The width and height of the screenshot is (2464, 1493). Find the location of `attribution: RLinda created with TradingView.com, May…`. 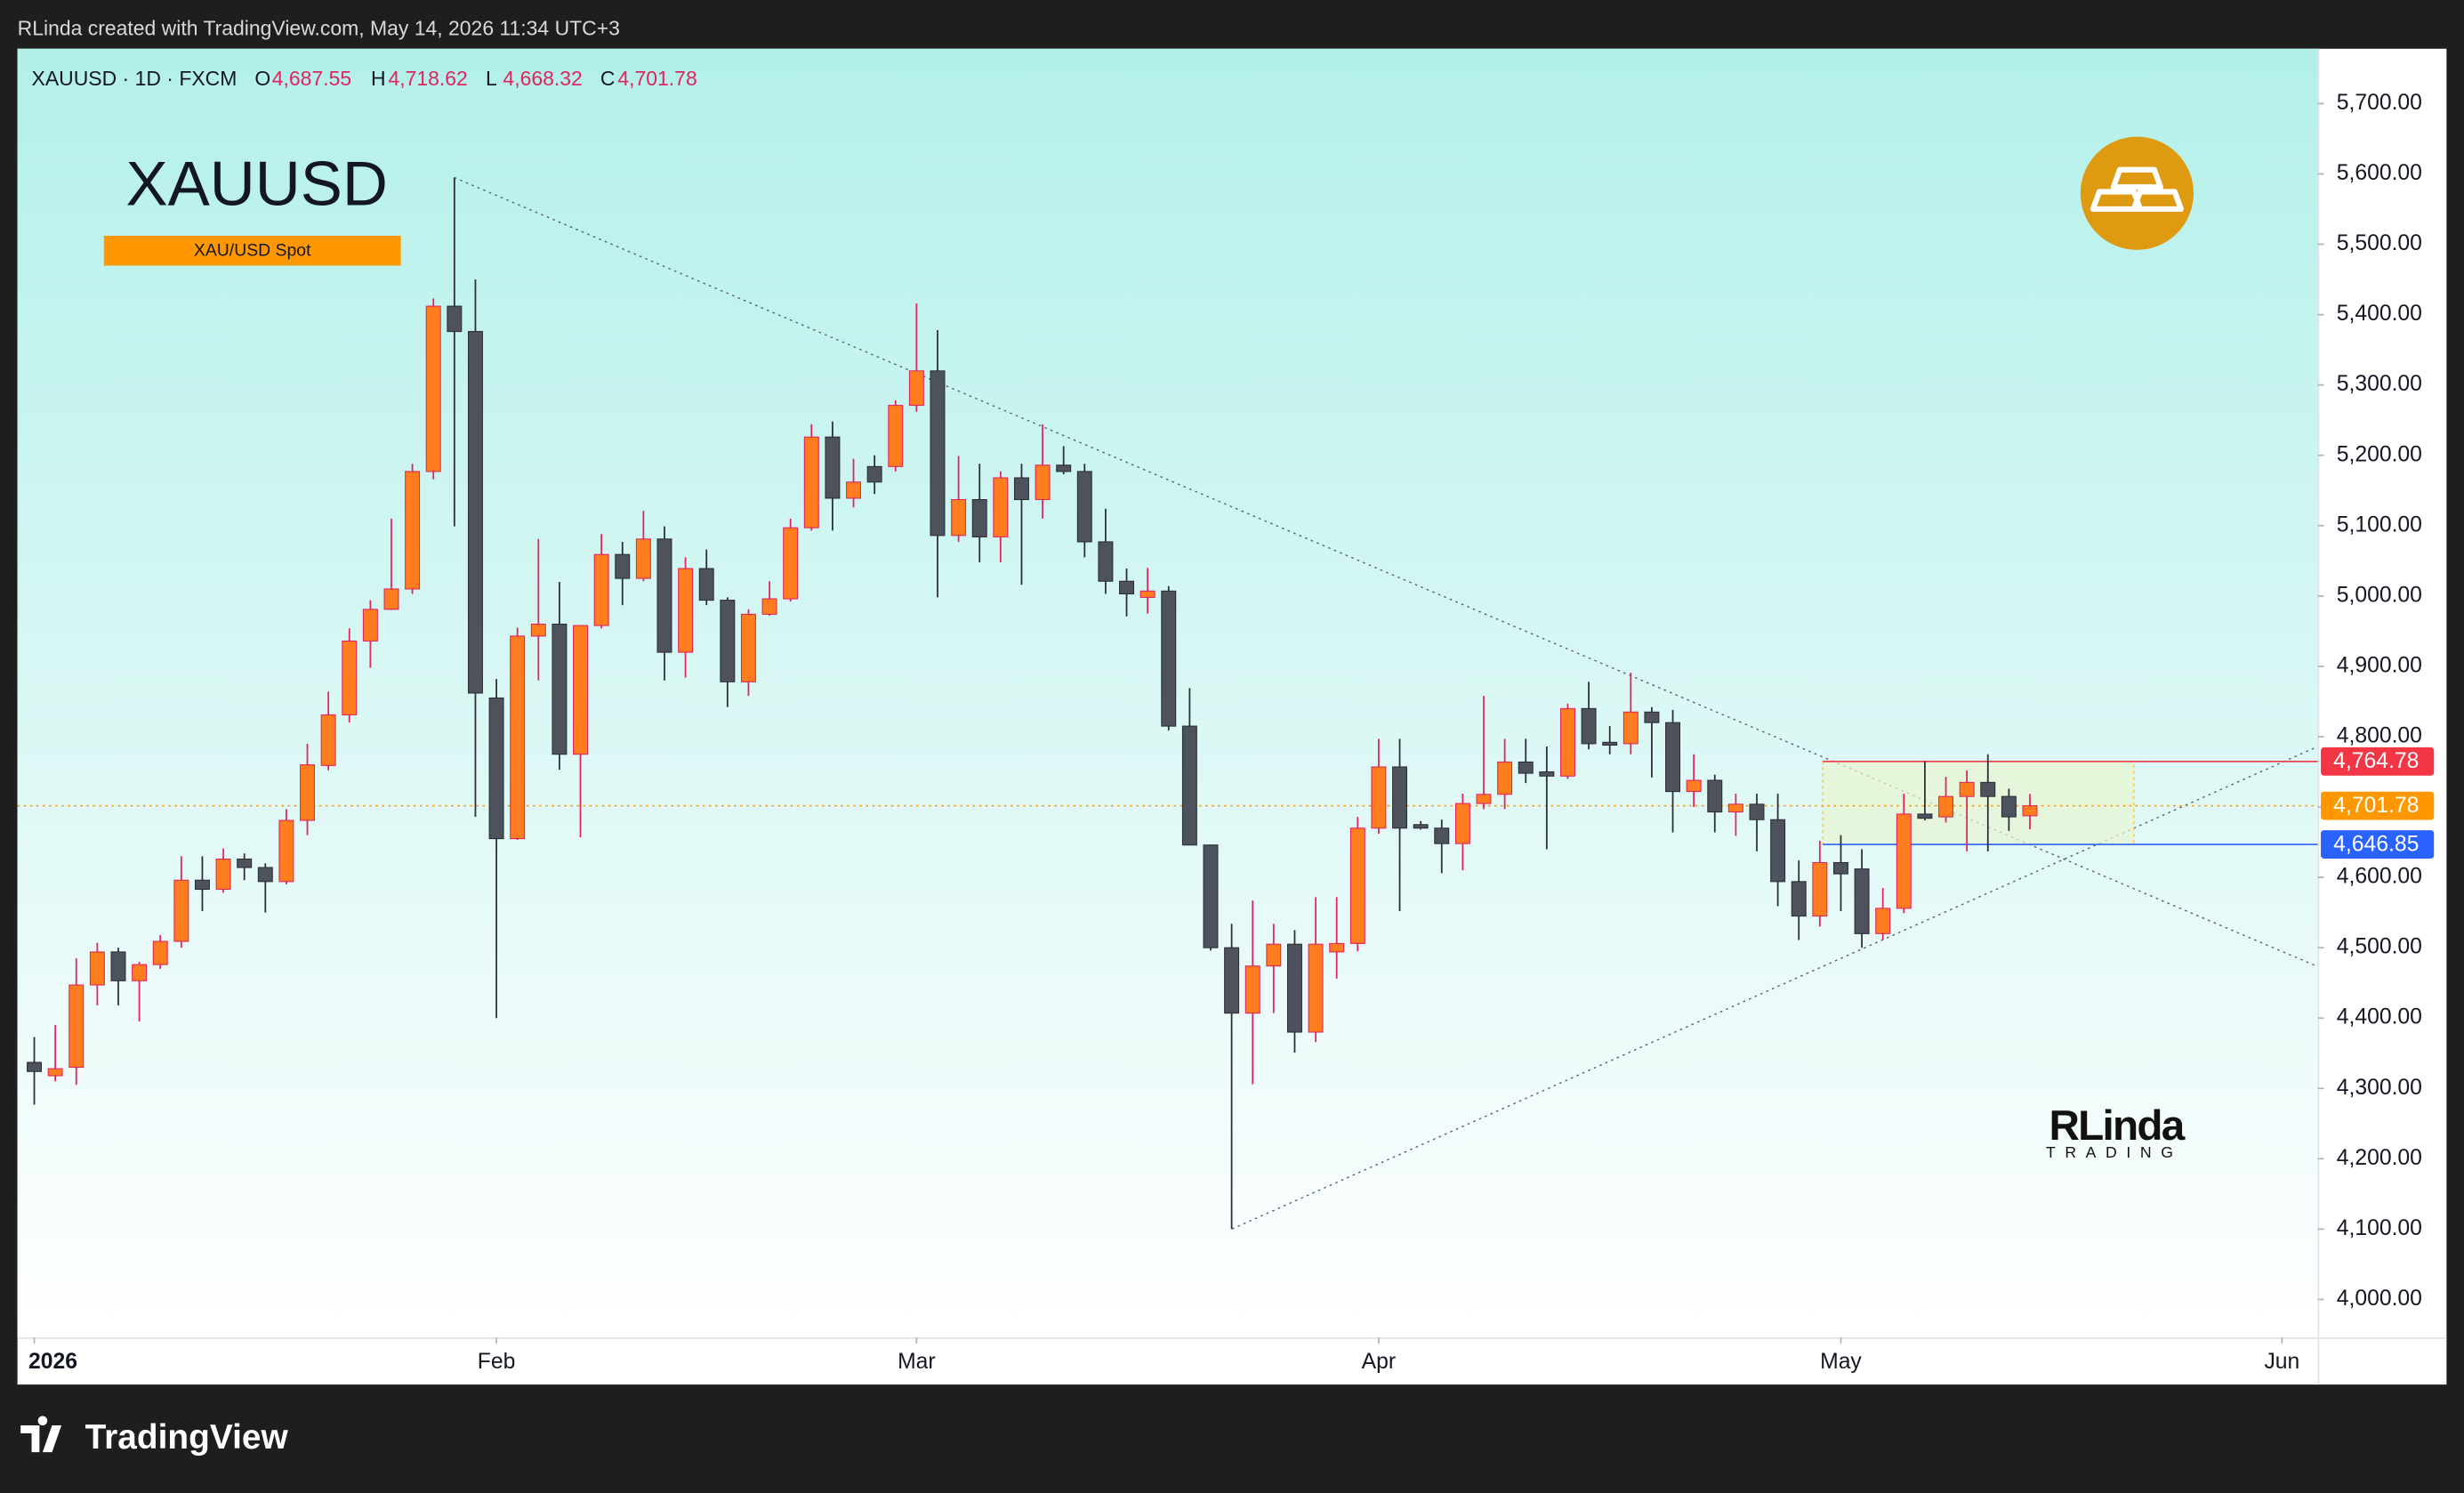

attribution: RLinda created with TradingView.com, May… is located at coordinates (319, 28).